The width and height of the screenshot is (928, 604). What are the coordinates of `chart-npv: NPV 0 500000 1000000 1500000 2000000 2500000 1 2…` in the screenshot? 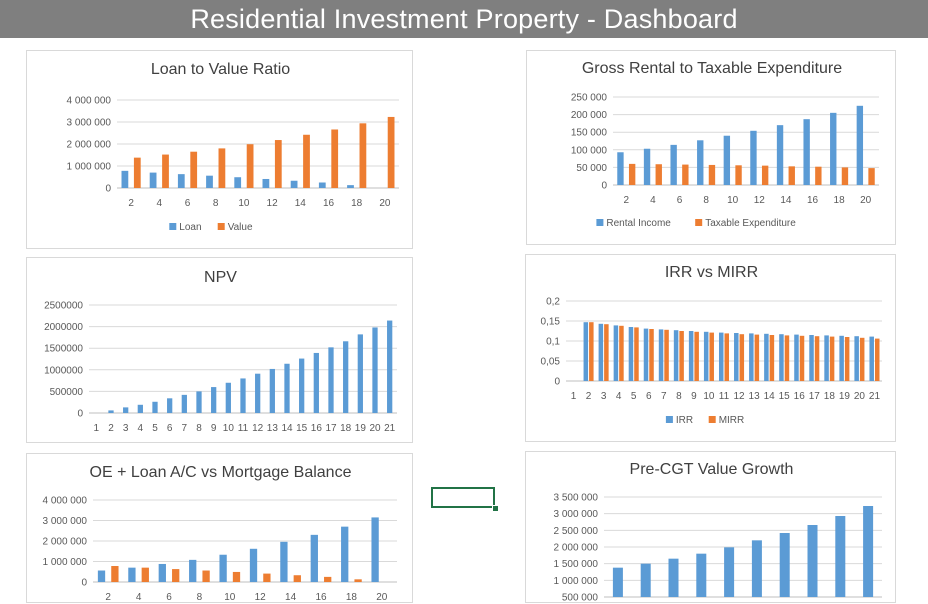 It's located at (219, 350).